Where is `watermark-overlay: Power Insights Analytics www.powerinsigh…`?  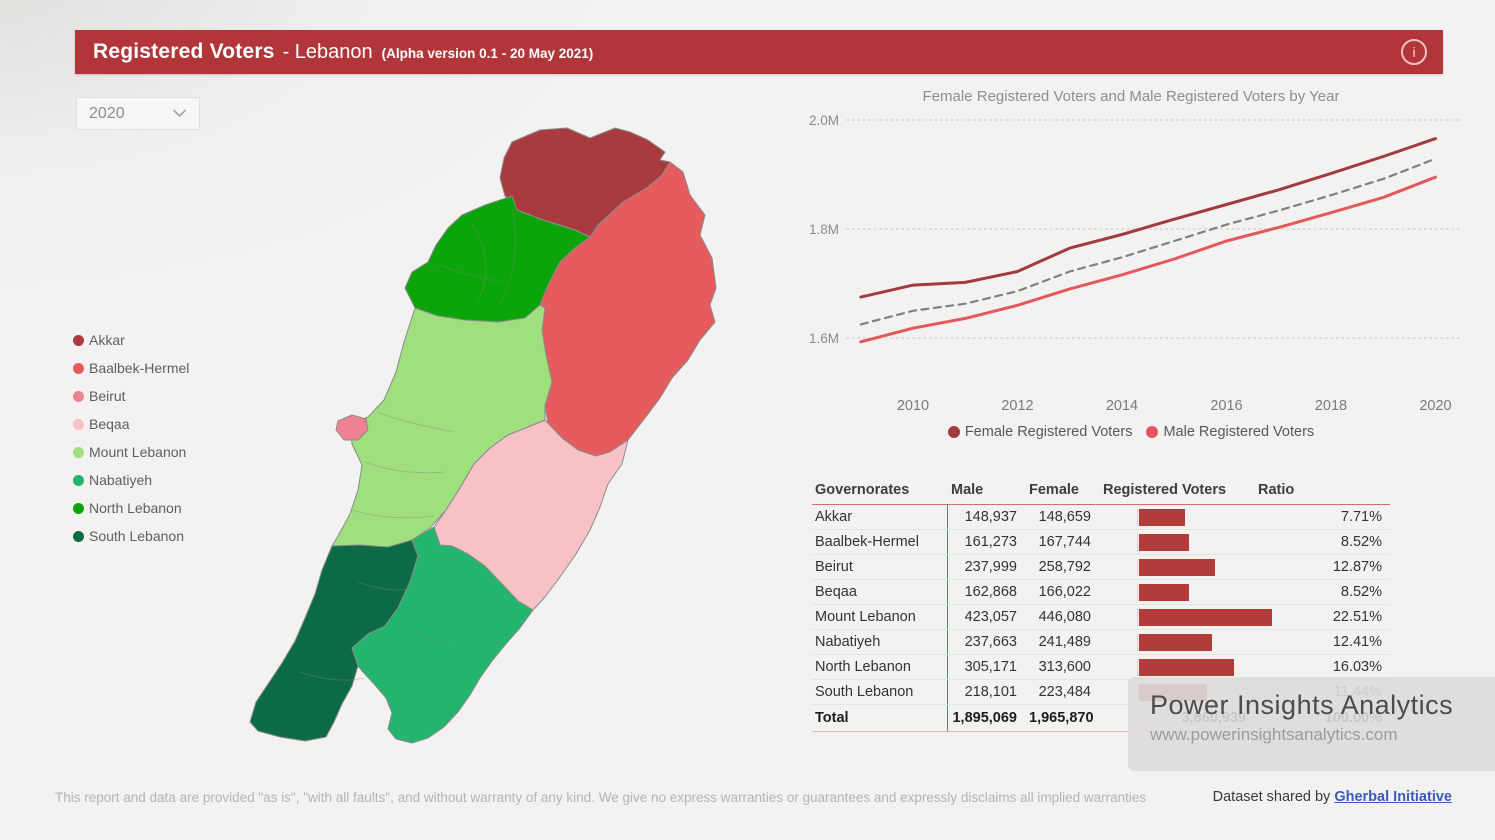
watermark-overlay: Power Insights Analytics www.powerinsigh… is located at coordinates (1311, 724).